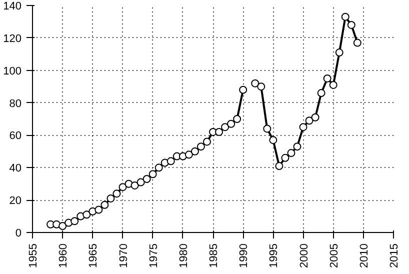 The image size is (409, 274). I want to click on x-tick-label: 2010, so click(364, 255).